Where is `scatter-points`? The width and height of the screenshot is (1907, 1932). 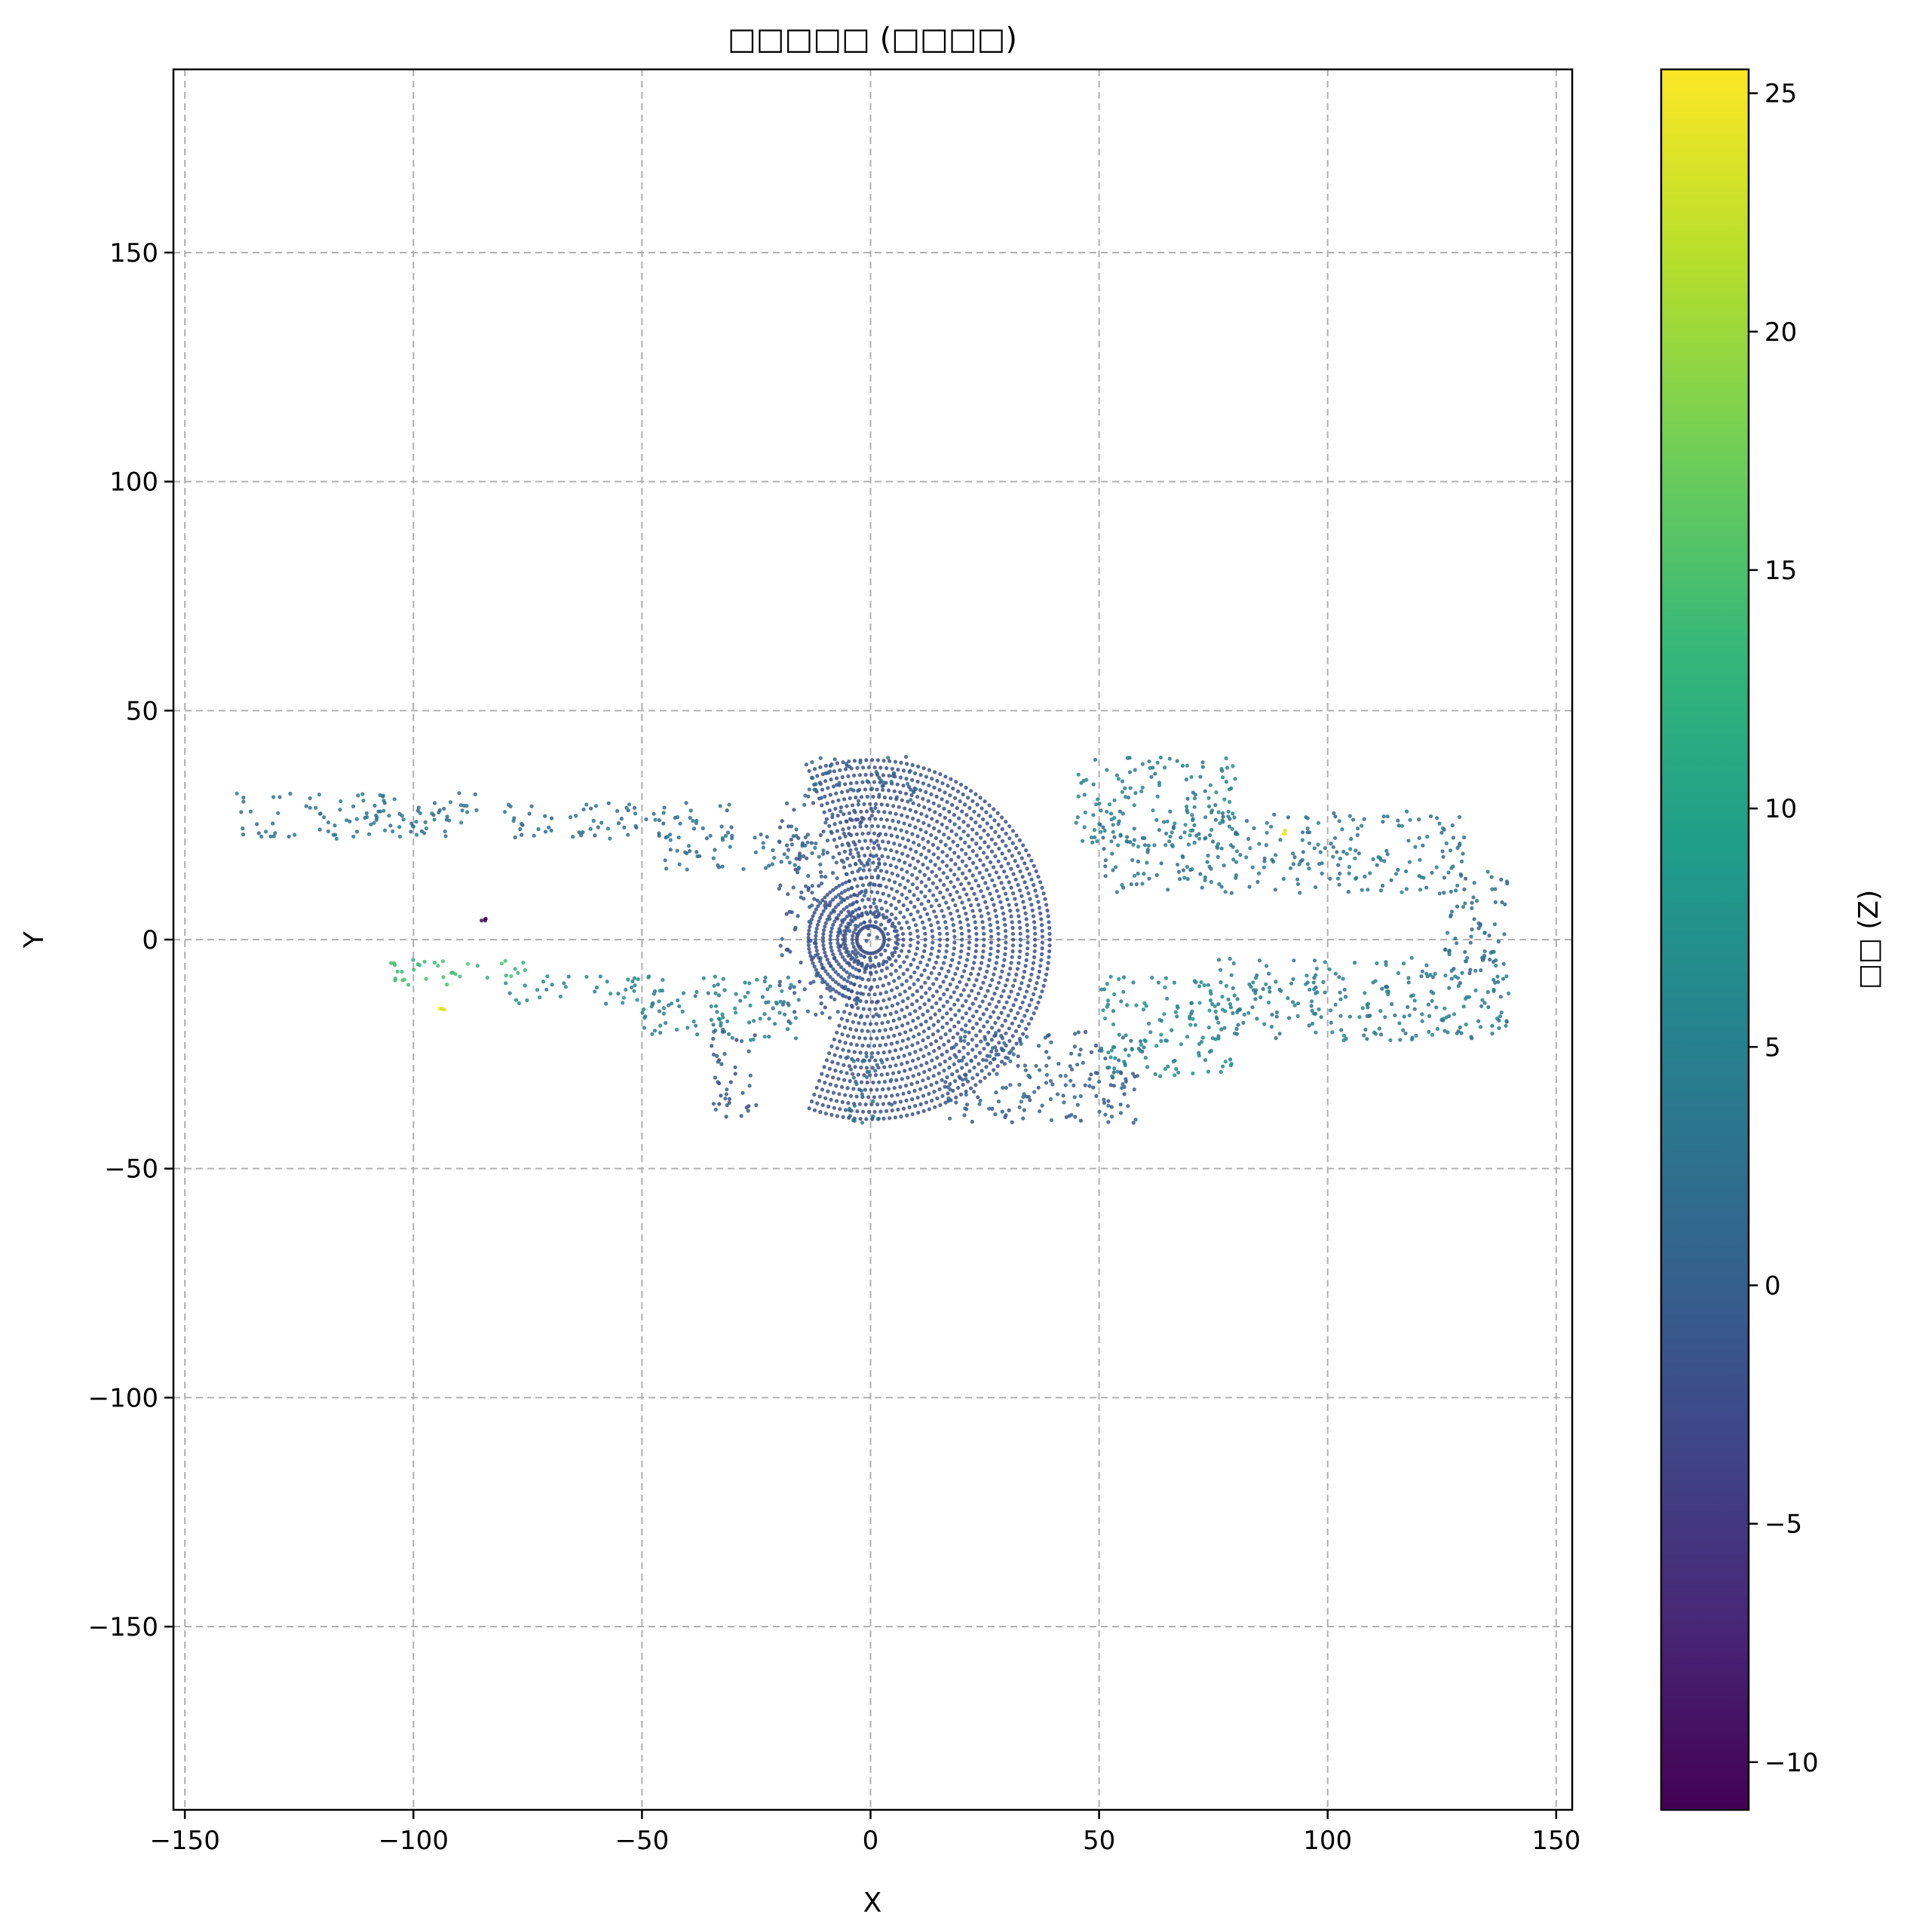 scatter-points is located at coordinates (873, 940).